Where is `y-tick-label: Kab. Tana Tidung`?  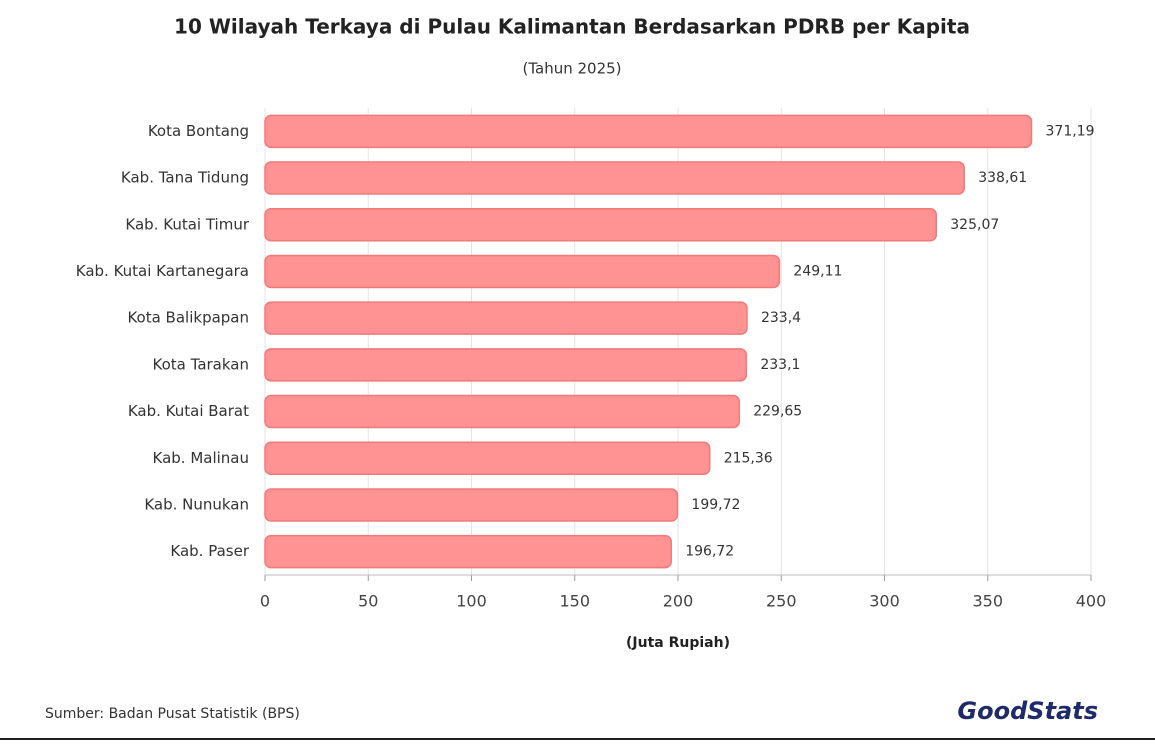
y-tick-label: Kab. Tana Tidung is located at coordinates (185, 178).